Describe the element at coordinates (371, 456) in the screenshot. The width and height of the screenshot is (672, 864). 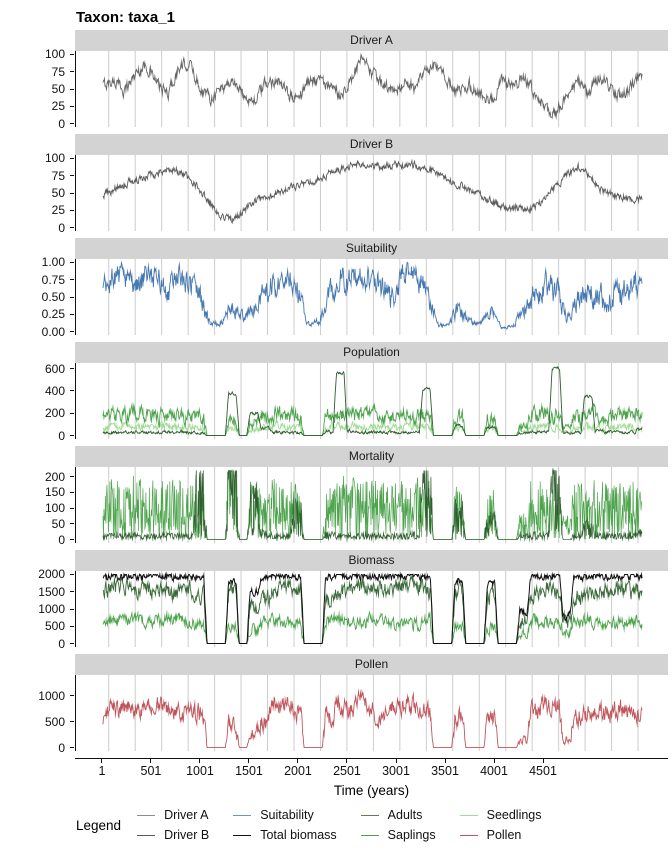
I see `facet-strip-label: Mortality` at that location.